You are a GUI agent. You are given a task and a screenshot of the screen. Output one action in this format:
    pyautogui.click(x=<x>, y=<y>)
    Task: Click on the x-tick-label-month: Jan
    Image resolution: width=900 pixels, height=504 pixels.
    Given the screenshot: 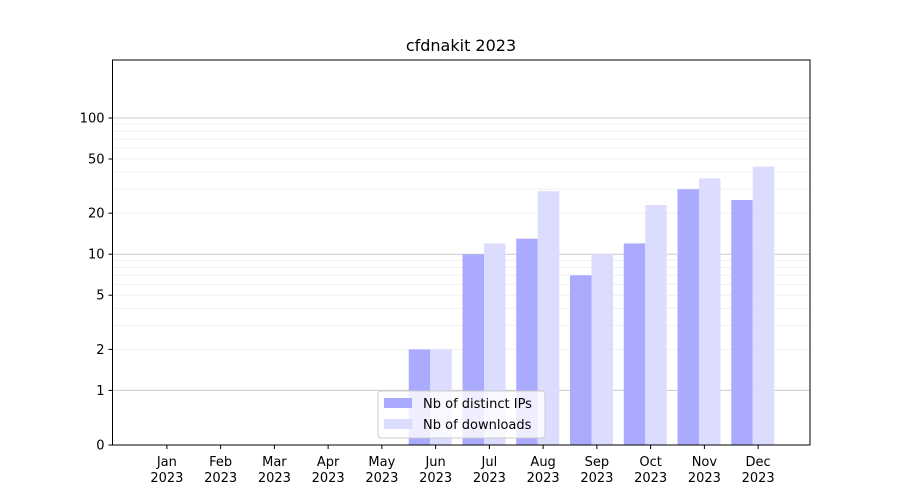 What is the action you would take?
    pyautogui.click(x=166, y=462)
    